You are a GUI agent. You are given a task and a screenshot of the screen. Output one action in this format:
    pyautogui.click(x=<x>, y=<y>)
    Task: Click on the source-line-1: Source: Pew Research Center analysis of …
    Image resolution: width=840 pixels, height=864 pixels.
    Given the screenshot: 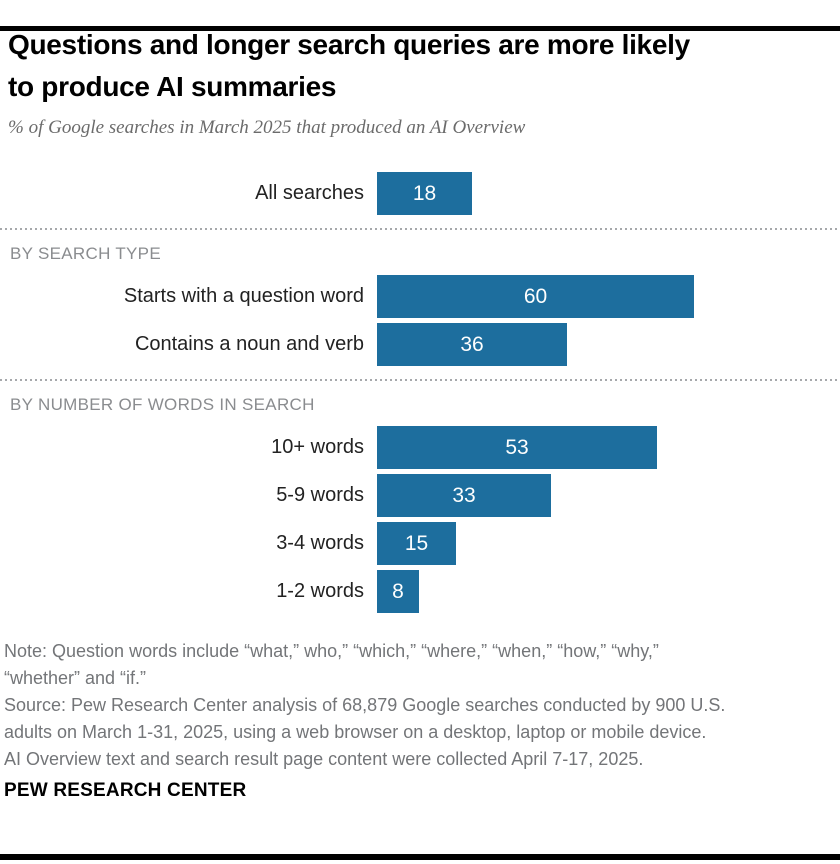 What is the action you would take?
    pyautogui.click(x=365, y=705)
    